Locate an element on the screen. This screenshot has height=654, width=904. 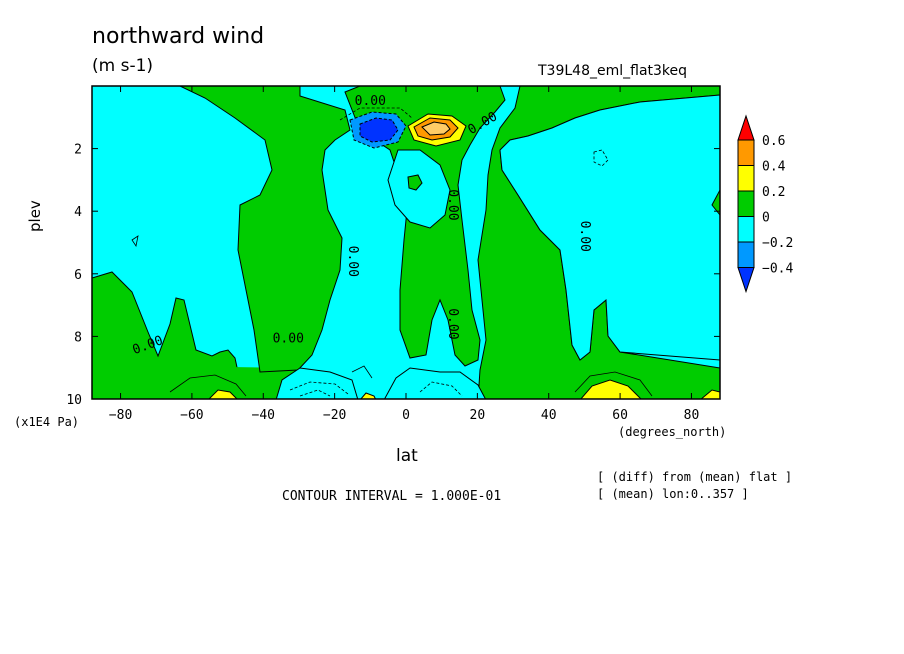
neg-strip-east is located at coordinates (609, 227).